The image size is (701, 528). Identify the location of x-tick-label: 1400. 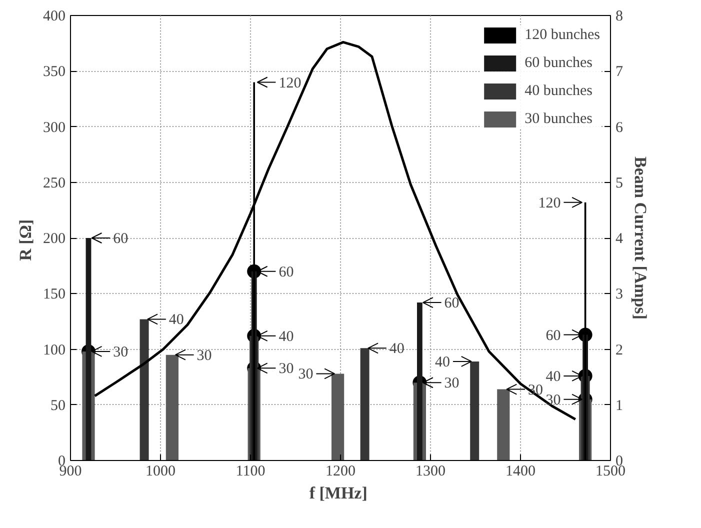
(521, 472).